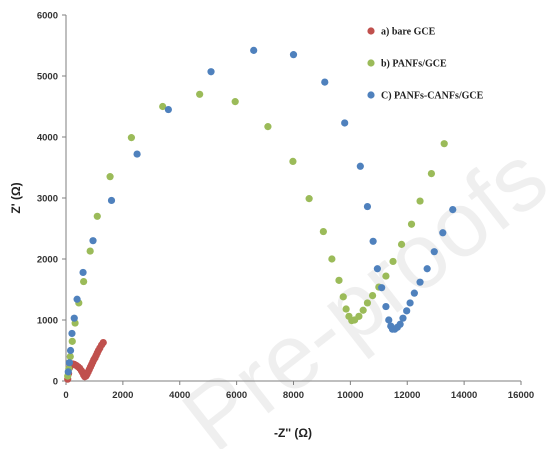 The height and width of the screenshot is (449, 553). What do you see at coordinates (16, 197) in the screenshot?
I see `y-axis-title: Z' (Ω)` at bounding box center [16, 197].